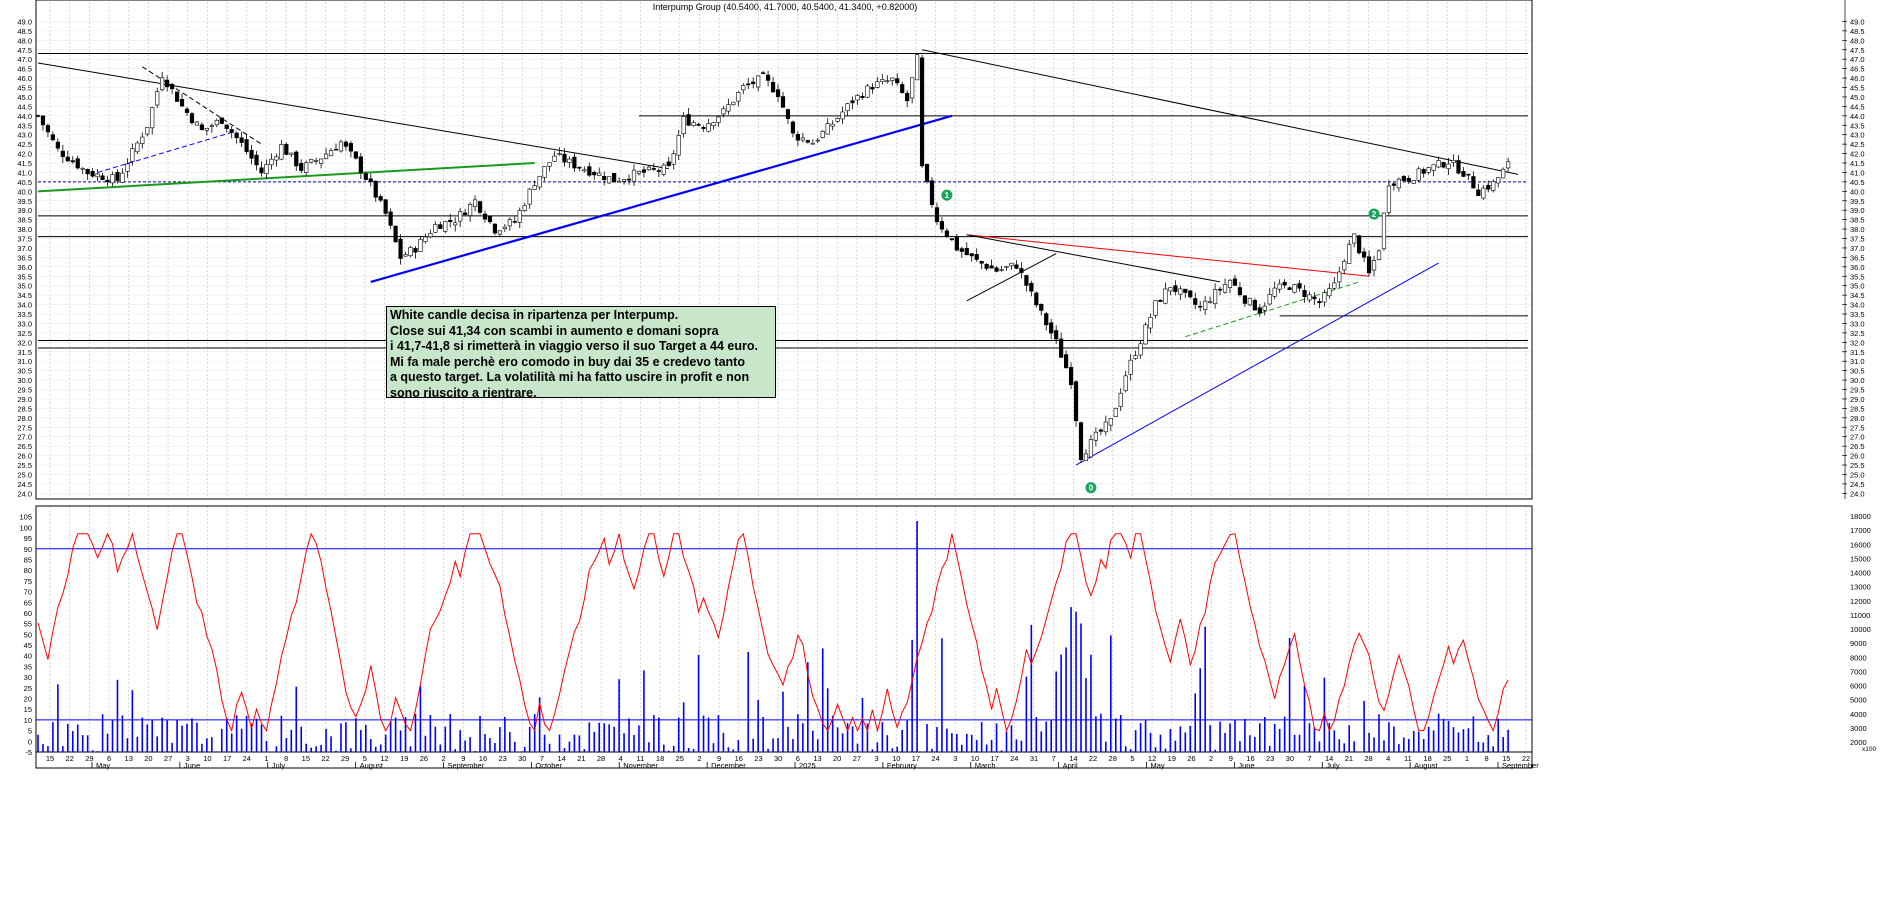 The height and width of the screenshot is (907, 1890). I want to click on volume-tick-label: 15000, so click(1860, 558).